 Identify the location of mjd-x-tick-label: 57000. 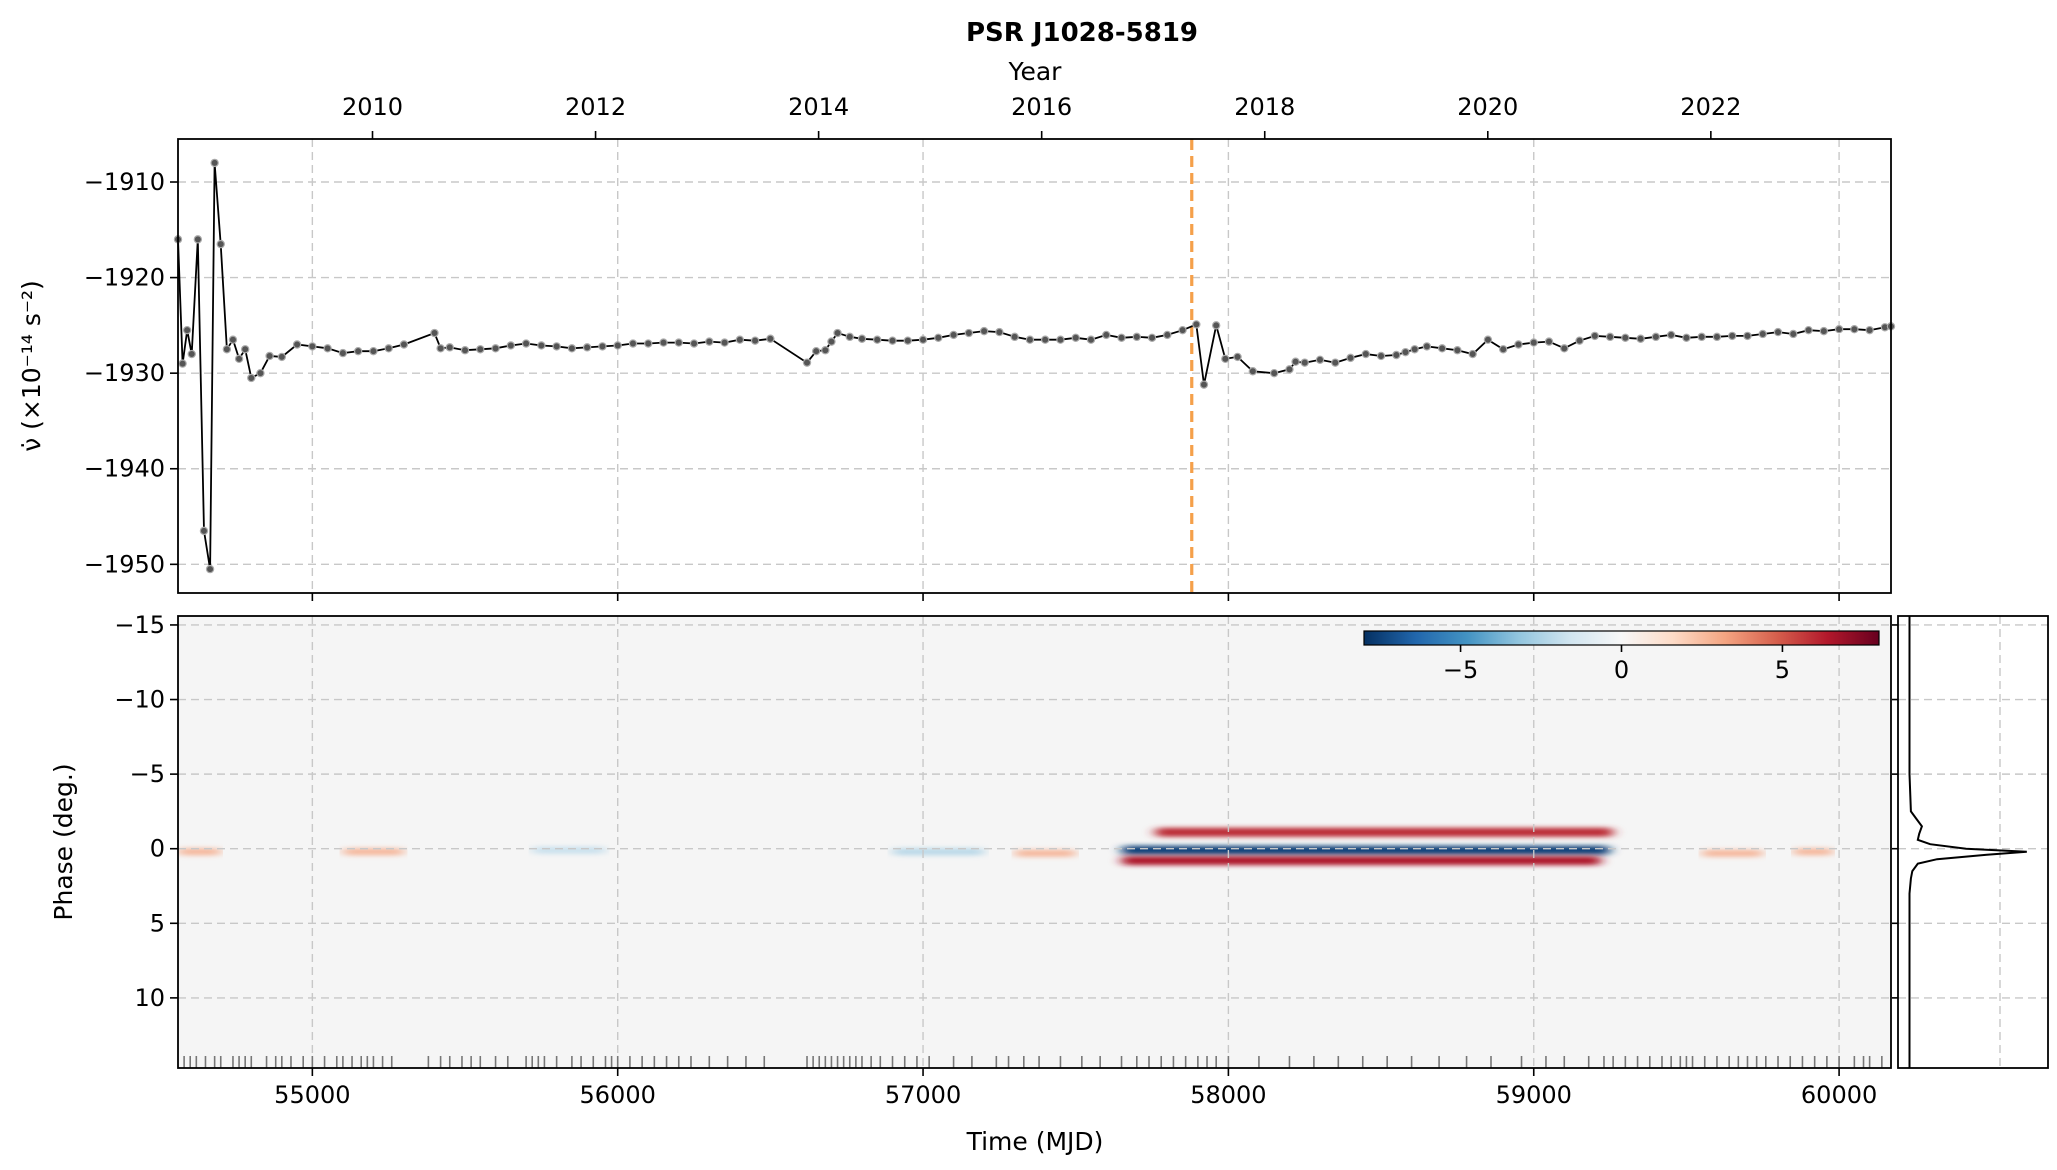
(923, 1095).